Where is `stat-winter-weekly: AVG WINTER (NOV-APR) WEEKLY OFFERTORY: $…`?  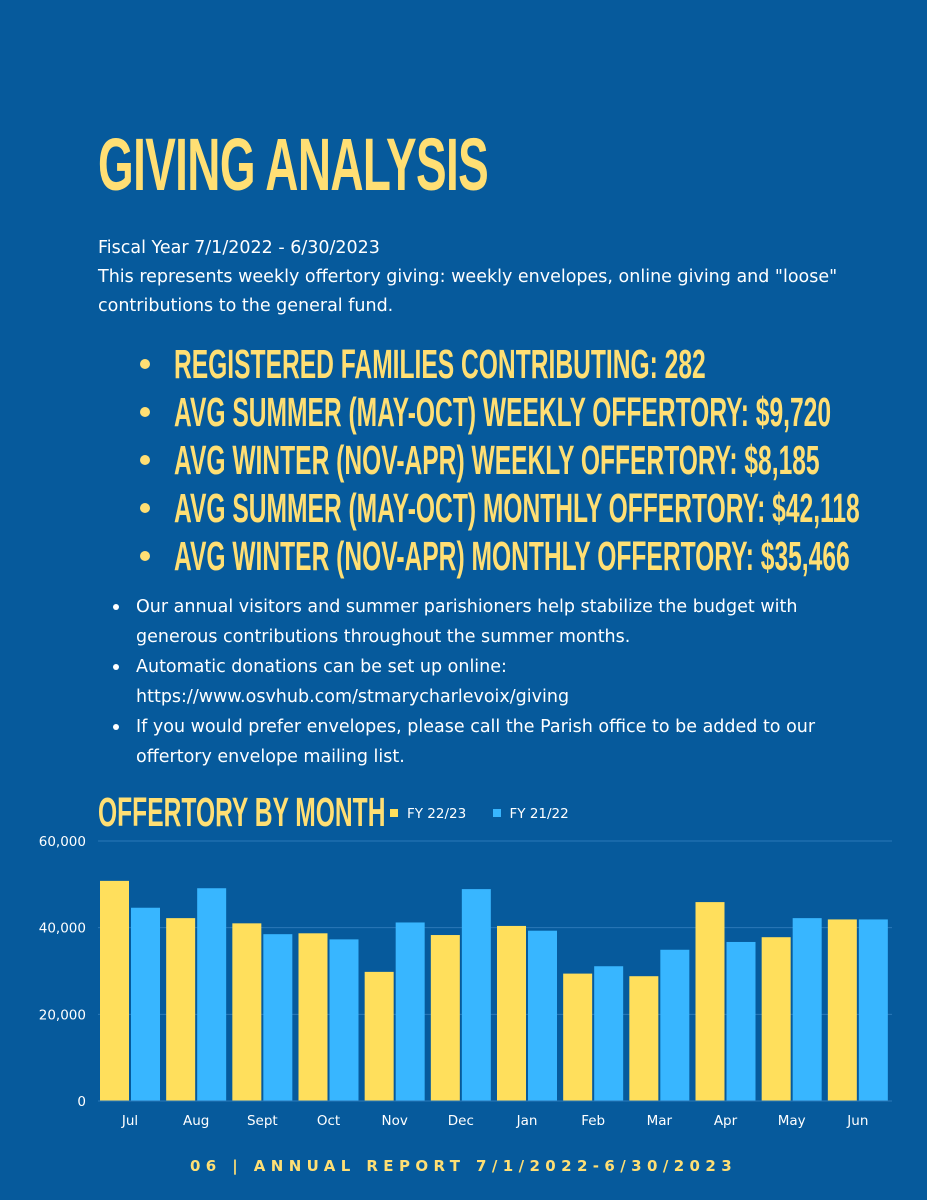 stat-winter-weekly: AVG WINTER (NOV-APR) WEEKLY OFFERTORY: $… is located at coordinates (497, 460).